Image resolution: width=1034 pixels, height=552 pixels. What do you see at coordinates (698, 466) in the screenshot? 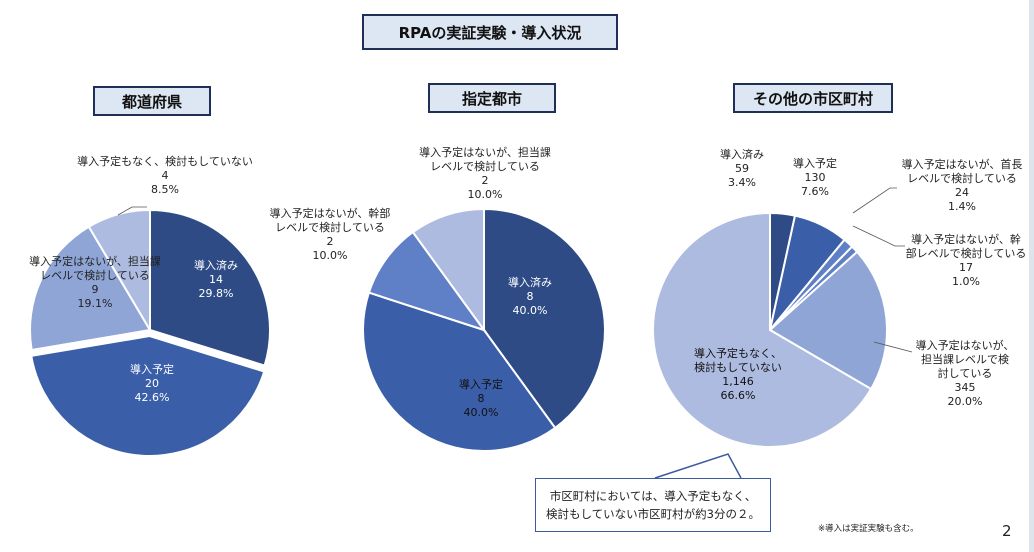
I see `callout-pointer` at bounding box center [698, 466].